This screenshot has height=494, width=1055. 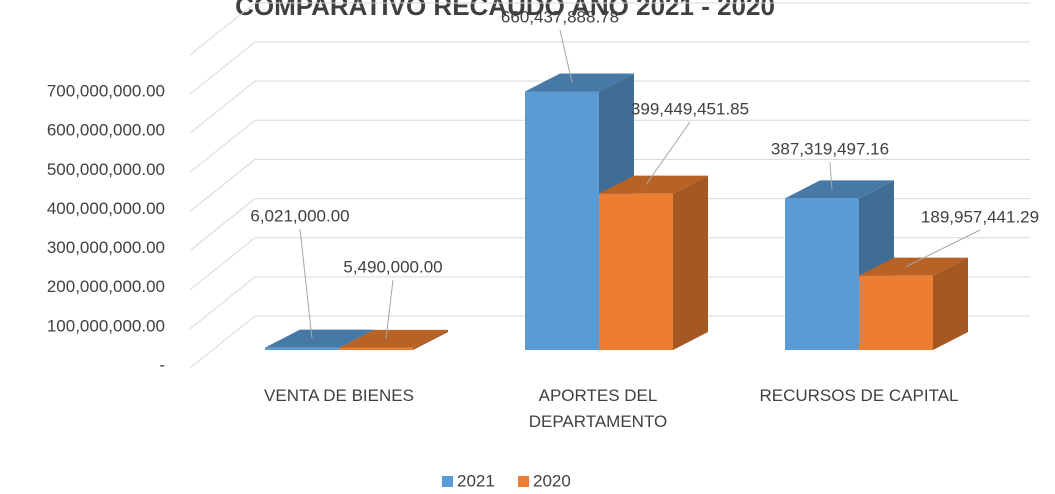 What do you see at coordinates (299, 215) in the screenshot?
I see `data-label: 6,021,000.00` at bounding box center [299, 215].